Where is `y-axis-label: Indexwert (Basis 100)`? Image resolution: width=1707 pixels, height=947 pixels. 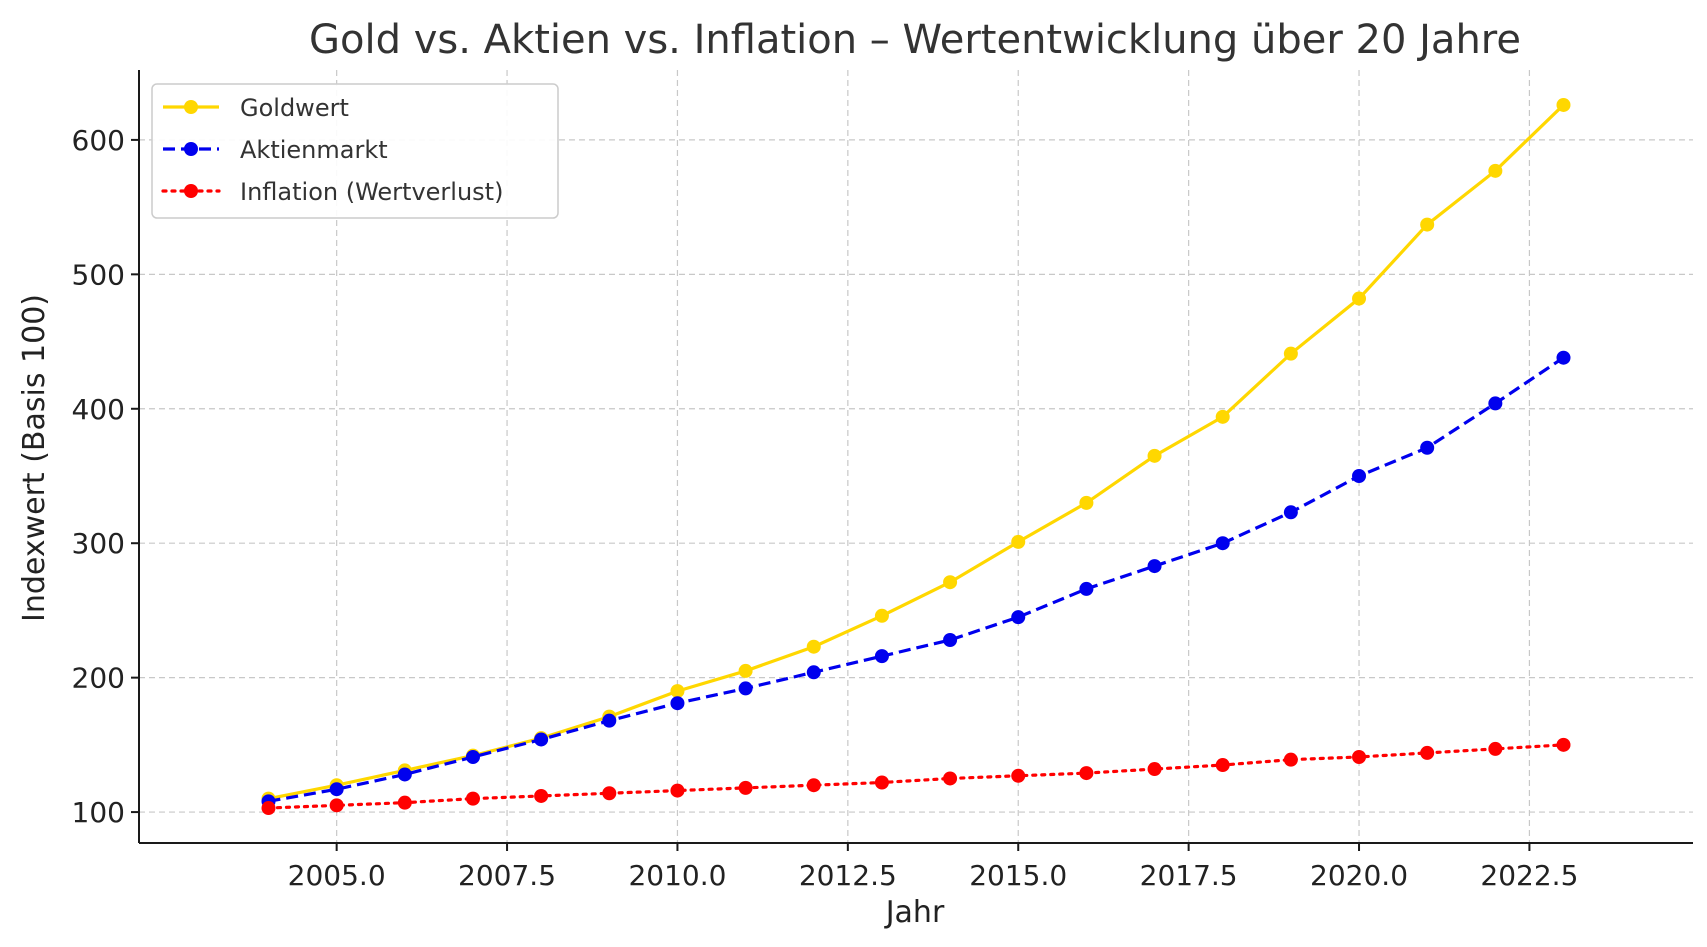
y-axis-label: Indexwert (Basis 100) is located at coordinates (34, 458).